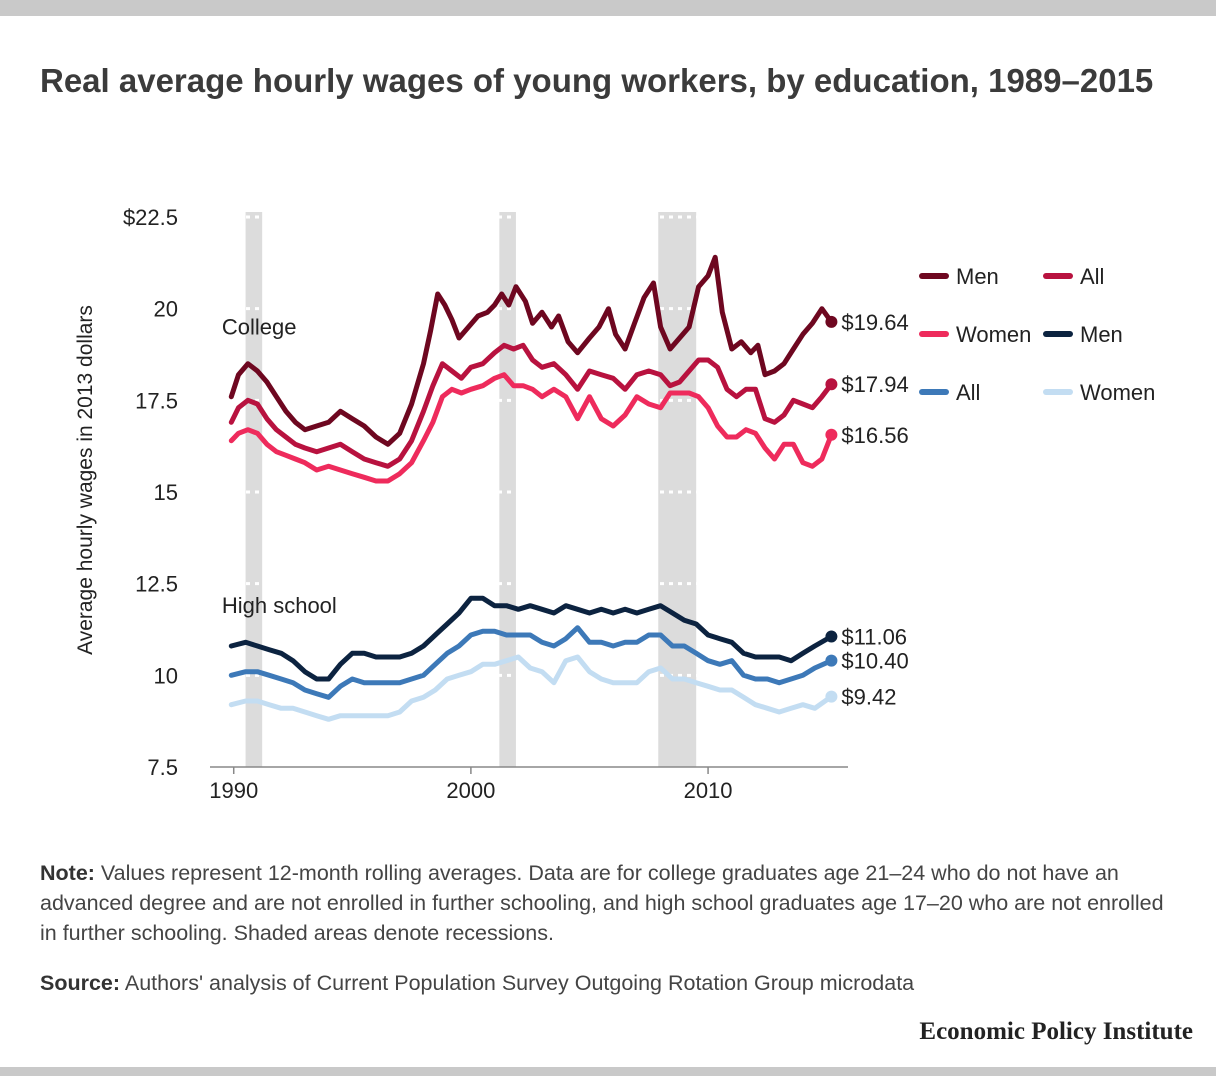  Describe the element at coordinates (279, 605) in the screenshot. I see `group-label: High school` at that location.